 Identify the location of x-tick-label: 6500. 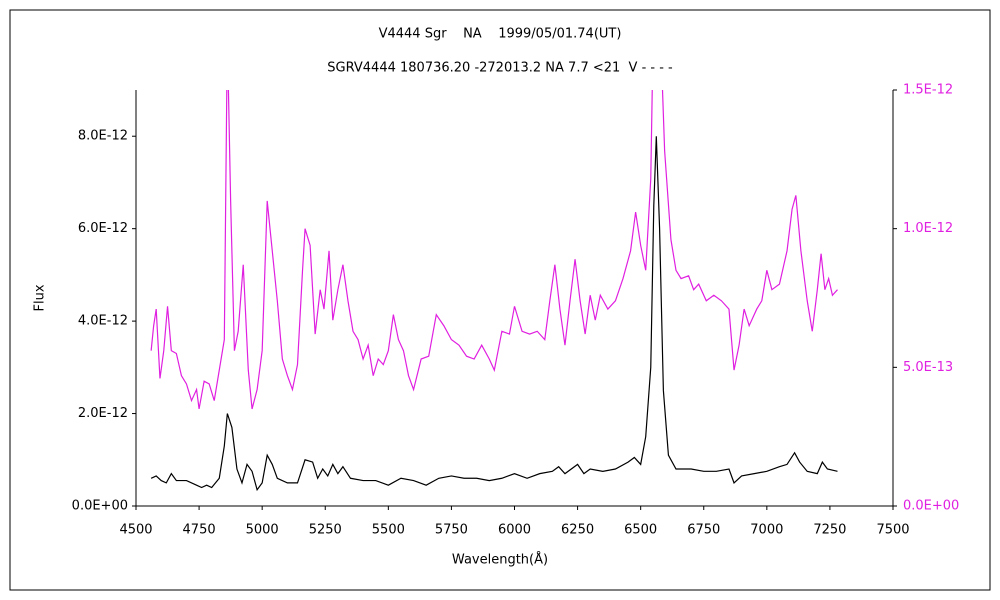
(640, 530).